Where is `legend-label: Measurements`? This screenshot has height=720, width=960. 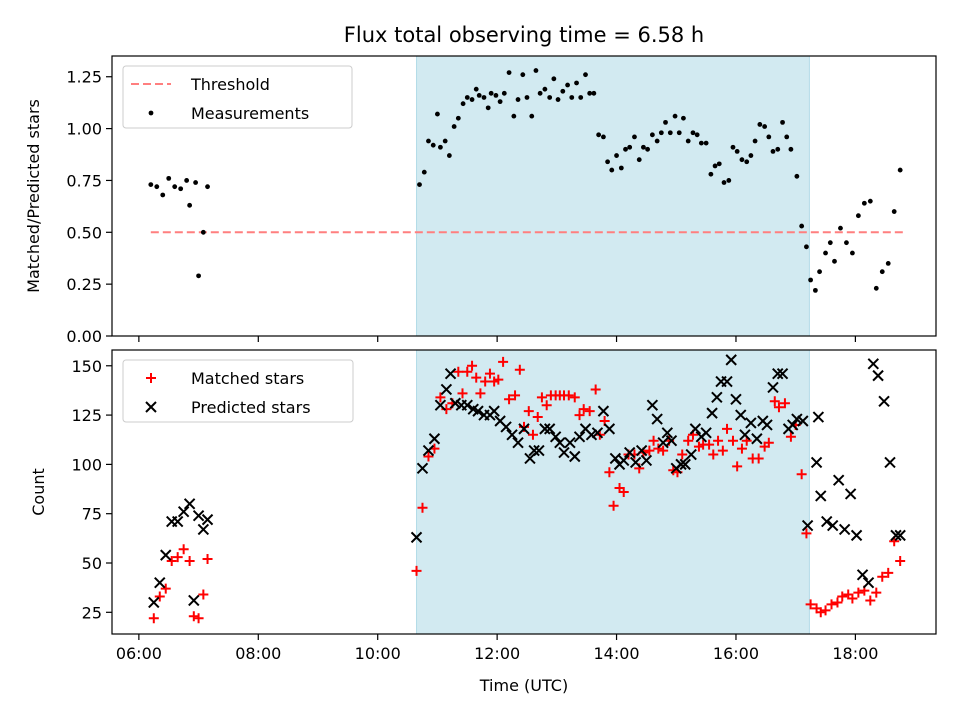
legend-label: Measurements is located at coordinates (250, 113).